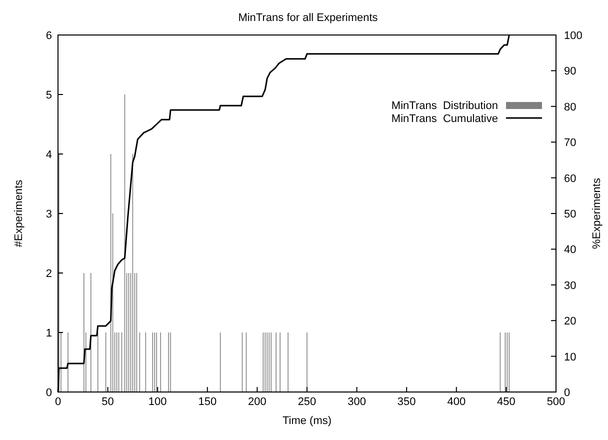 The height and width of the screenshot is (440, 608). Describe the element at coordinates (444, 106) in the screenshot. I see `legend-label: MinTrans Distribution` at that location.